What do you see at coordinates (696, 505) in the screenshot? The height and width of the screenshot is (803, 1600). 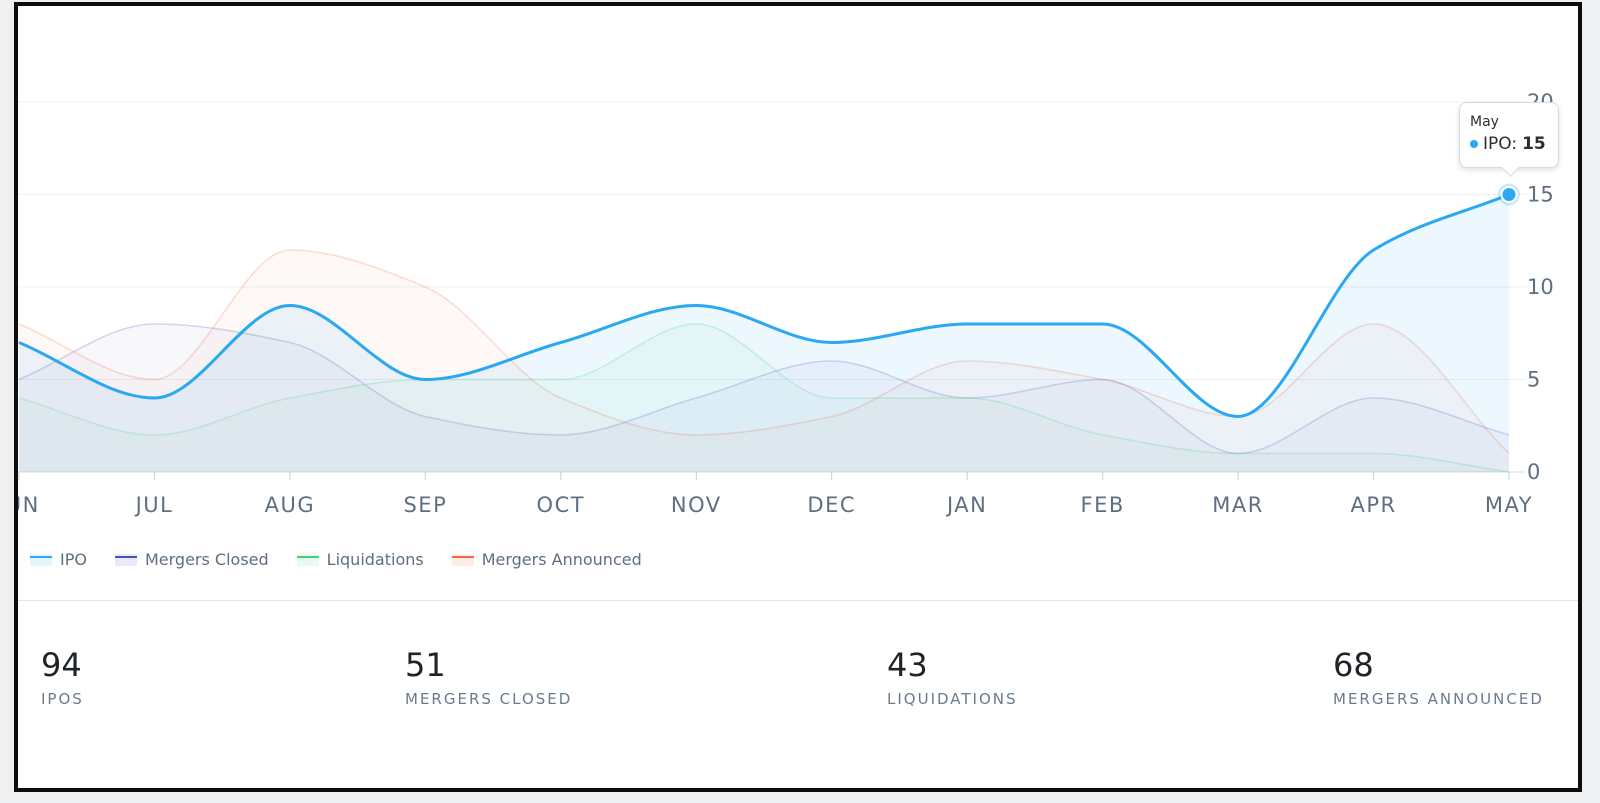 I see `x-tick-label: NOV` at bounding box center [696, 505].